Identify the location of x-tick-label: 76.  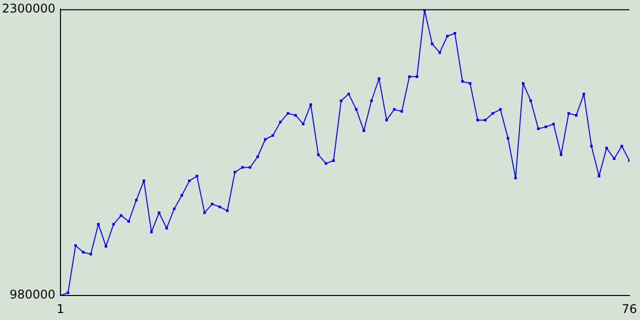
(630, 309).